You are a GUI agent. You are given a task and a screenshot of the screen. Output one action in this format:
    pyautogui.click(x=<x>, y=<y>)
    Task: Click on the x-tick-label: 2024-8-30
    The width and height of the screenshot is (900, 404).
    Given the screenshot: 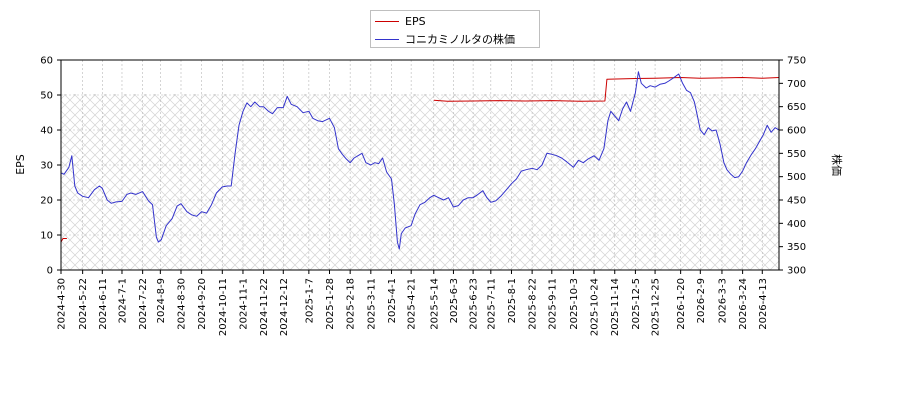 What is the action you would take?
    pyautogui.click(x=181, y=304)
    